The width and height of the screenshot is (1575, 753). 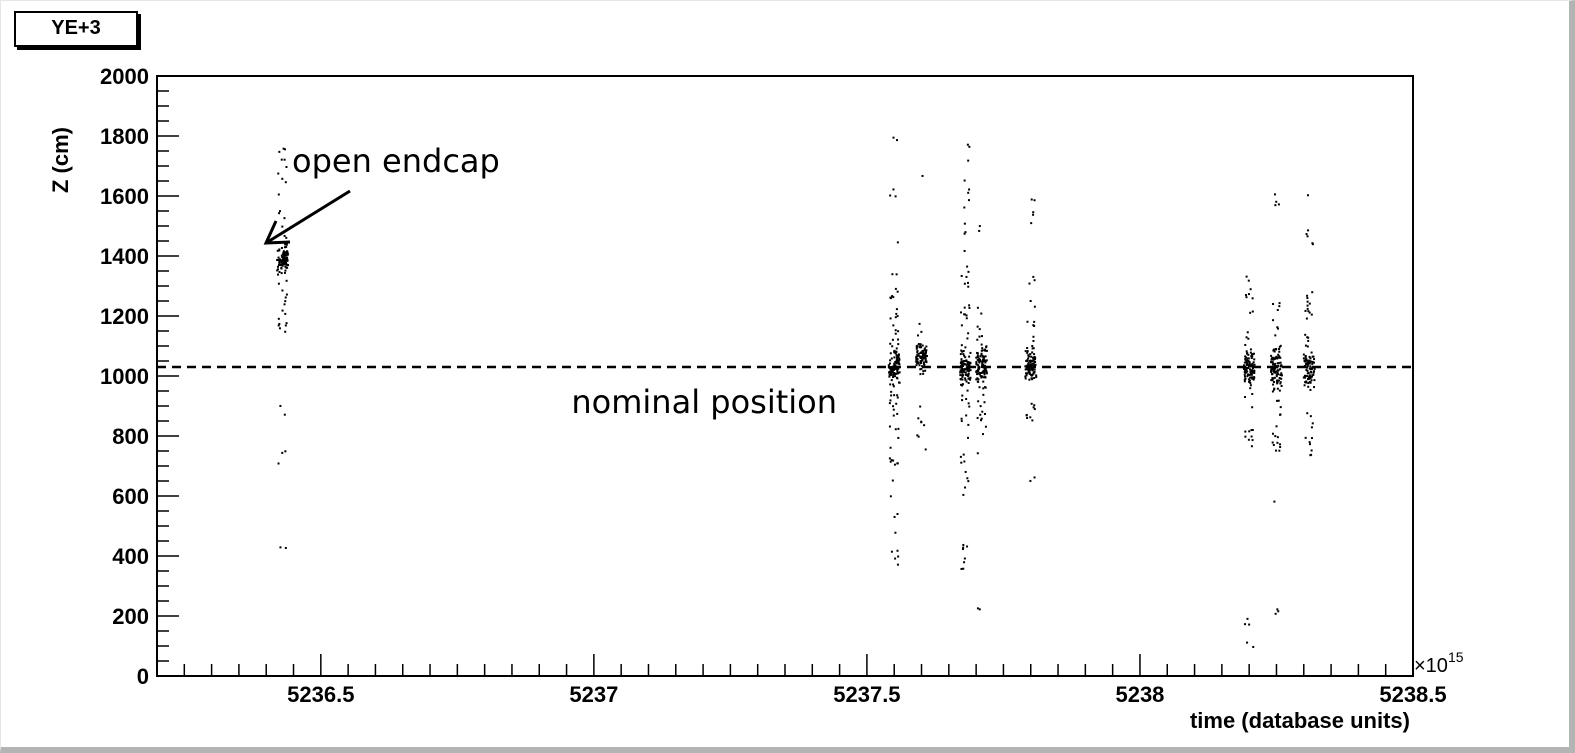 I want to click on y-tick-label: 1400, so click(x=124, y=256).